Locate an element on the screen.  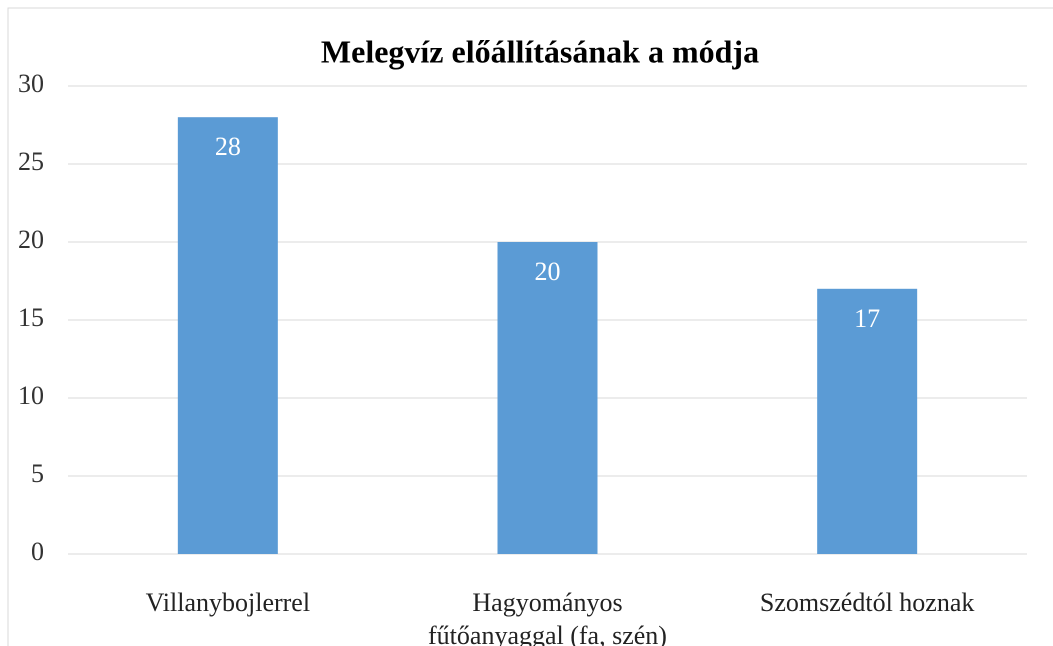
y-tick-label: 30 is located at coordinates (31, 83).